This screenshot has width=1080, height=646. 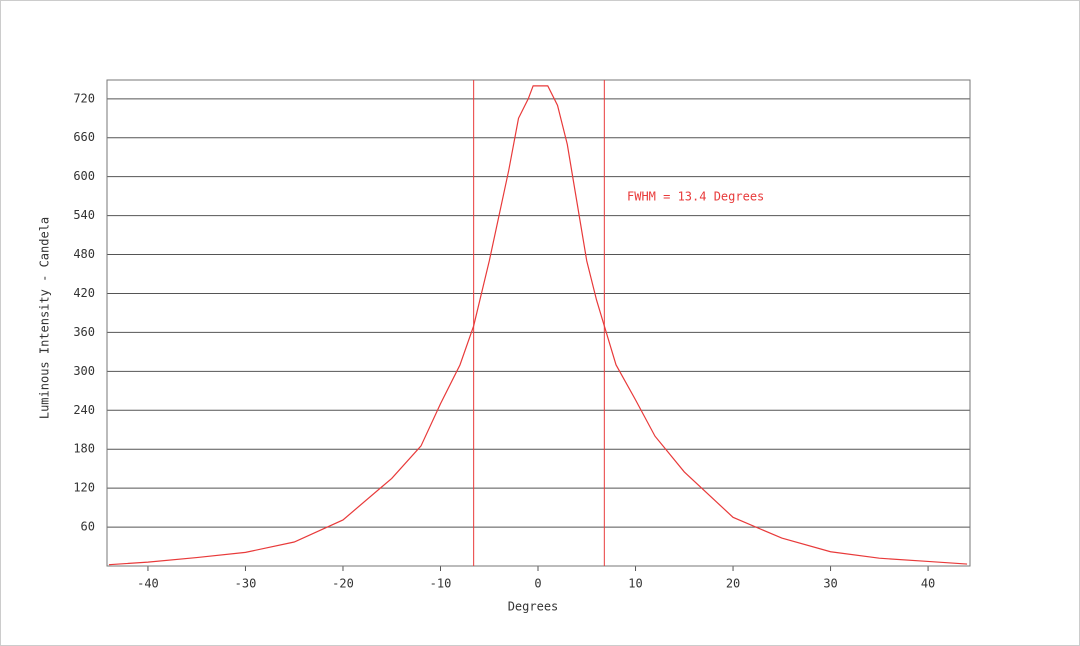 What do you see at coordinates (928, 584) in the screenshot?
I see `x-tick-label: 40` at bounding box center [928, 584].